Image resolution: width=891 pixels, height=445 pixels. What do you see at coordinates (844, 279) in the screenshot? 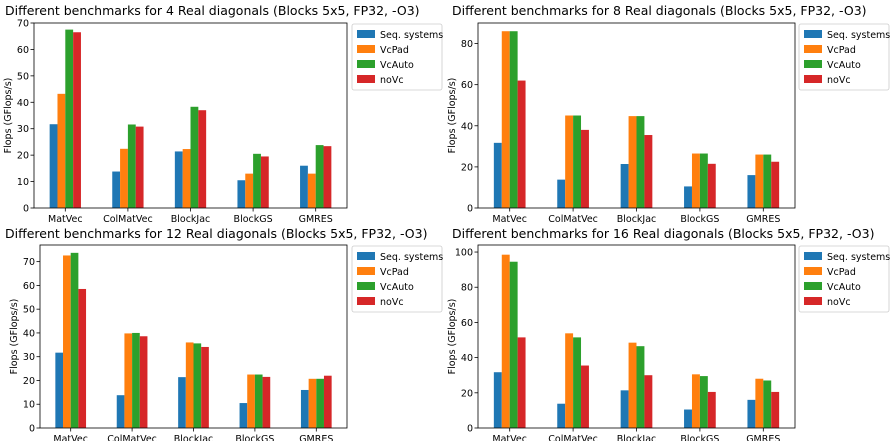
I see `legend-box` at bounding box center [844, 279].